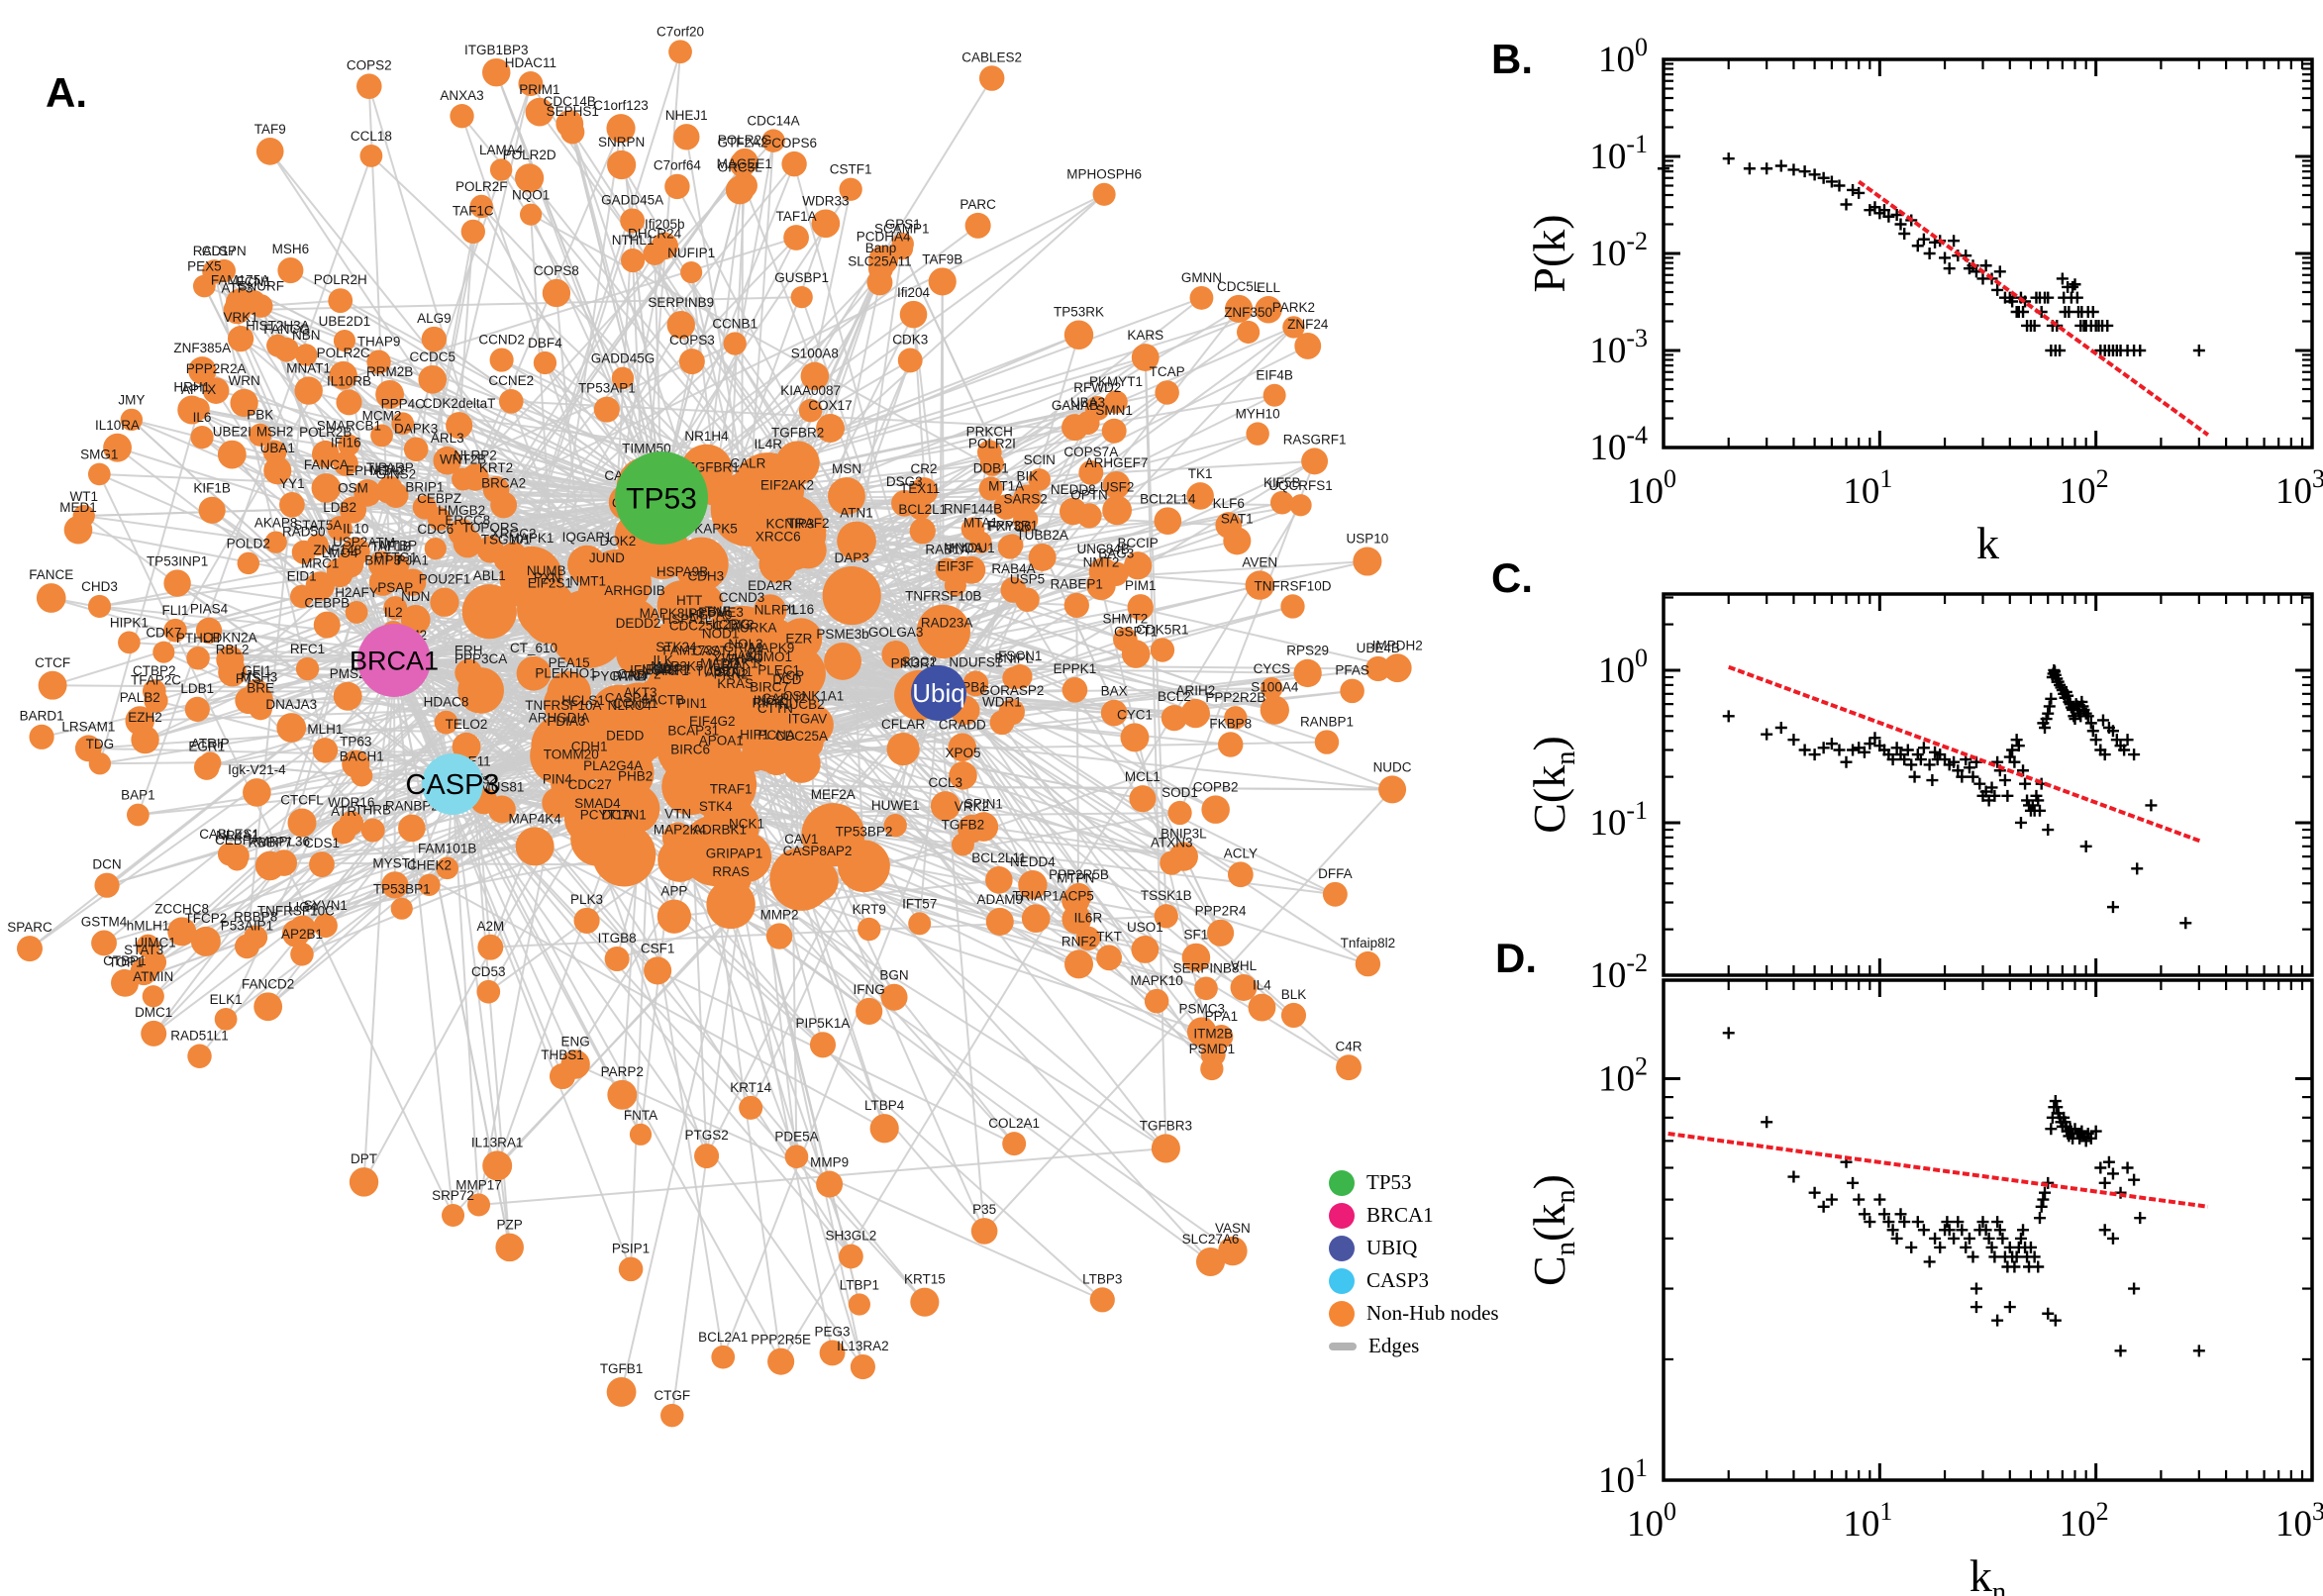 Image resolution: width=2323 pixels, height=1596 pixels. I want to click on network-node-label: PCYT1A, so click(606, 814).